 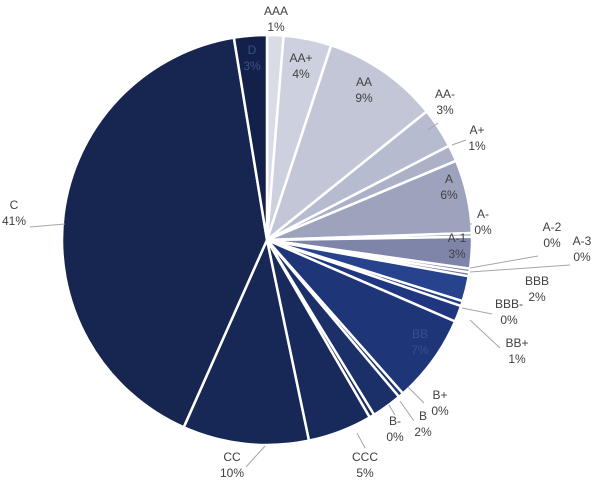 I want to click on slice-percent: 41%, so click(x=14, y=221).